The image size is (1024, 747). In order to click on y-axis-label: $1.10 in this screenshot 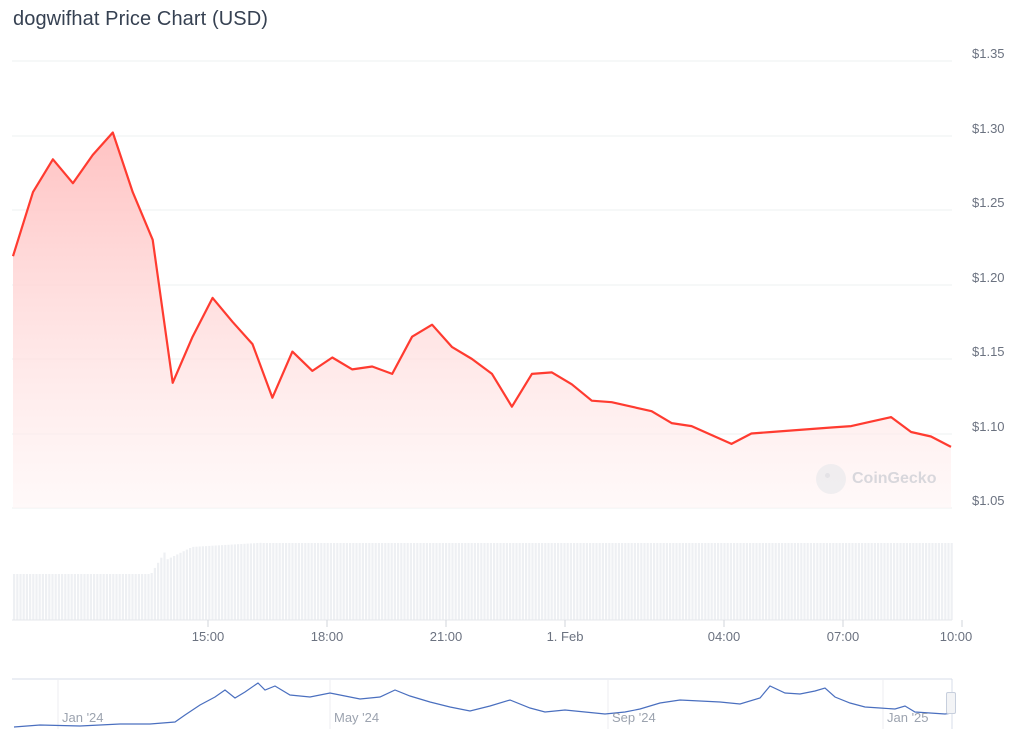, I will do `click(988, 426)`.